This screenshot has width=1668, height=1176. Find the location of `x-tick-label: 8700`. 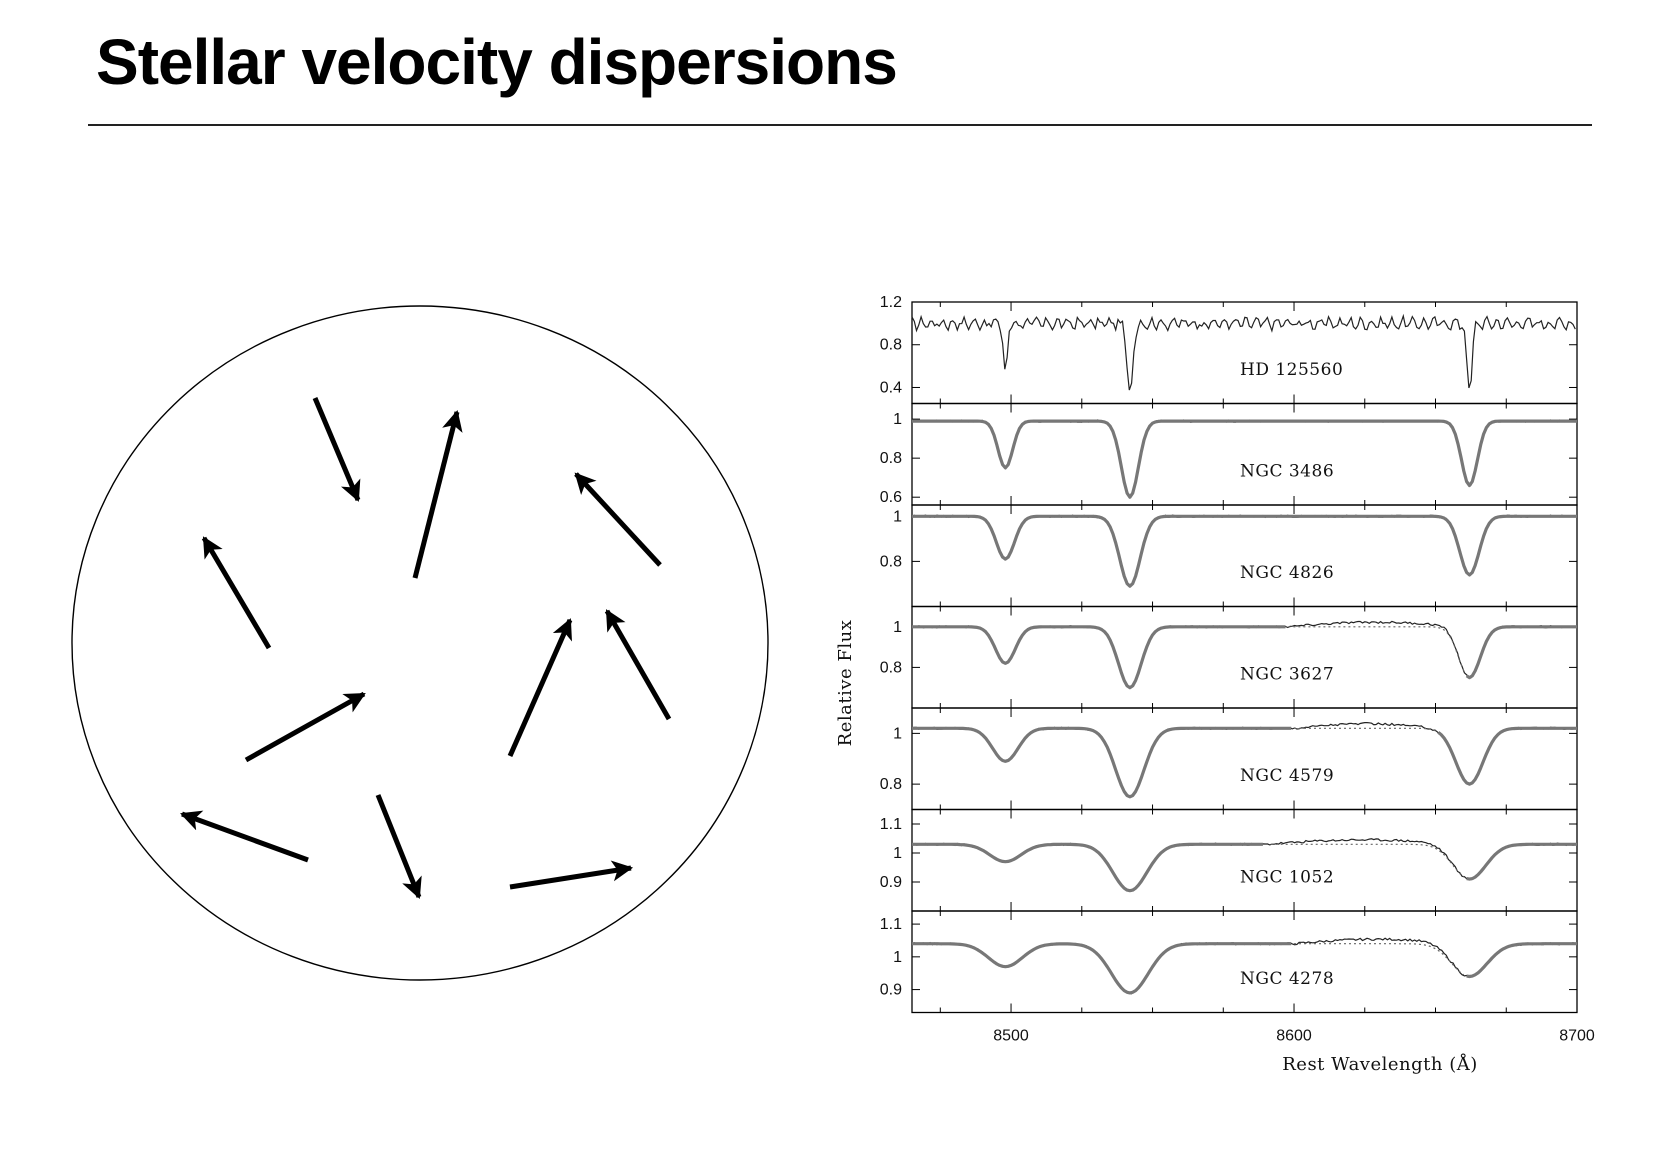

x-tick-label: 8700 is located at coordinates (1577, 1036).